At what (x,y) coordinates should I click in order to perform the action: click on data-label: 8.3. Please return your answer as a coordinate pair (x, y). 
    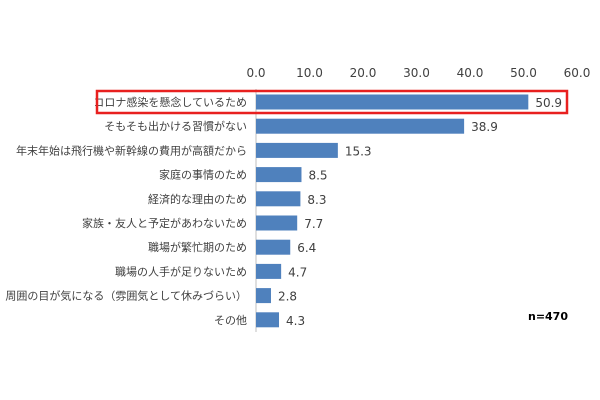
    Looking at the image, I should click on (316, 200).